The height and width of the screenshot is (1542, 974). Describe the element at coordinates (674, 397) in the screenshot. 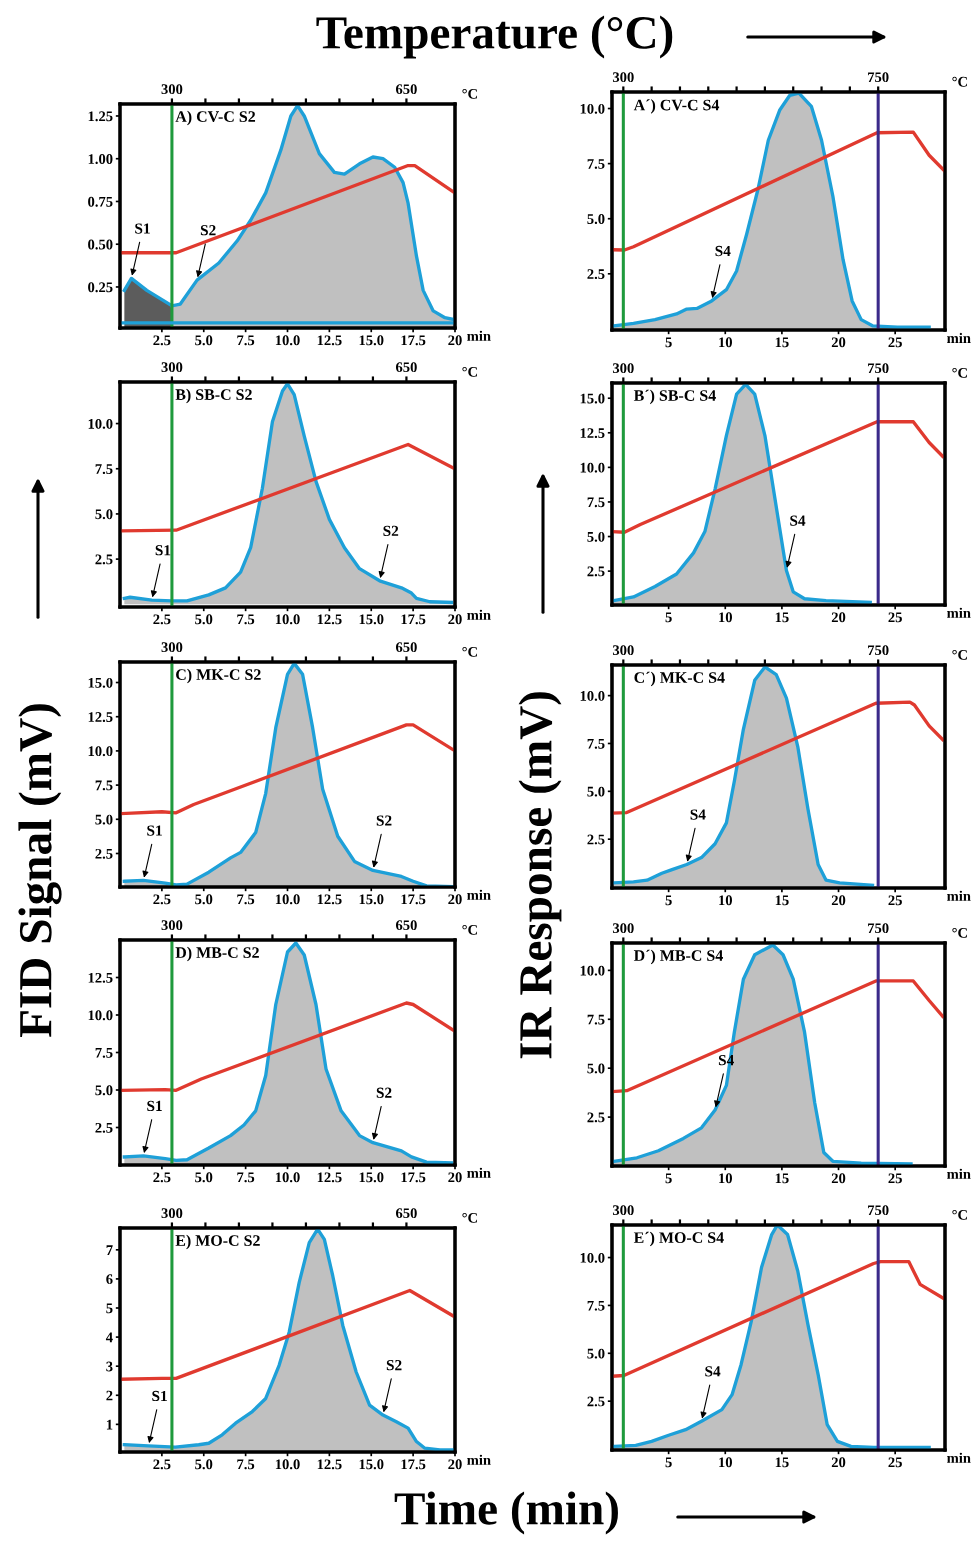

I see `chart-title: B´) SB-C S4` at that location.